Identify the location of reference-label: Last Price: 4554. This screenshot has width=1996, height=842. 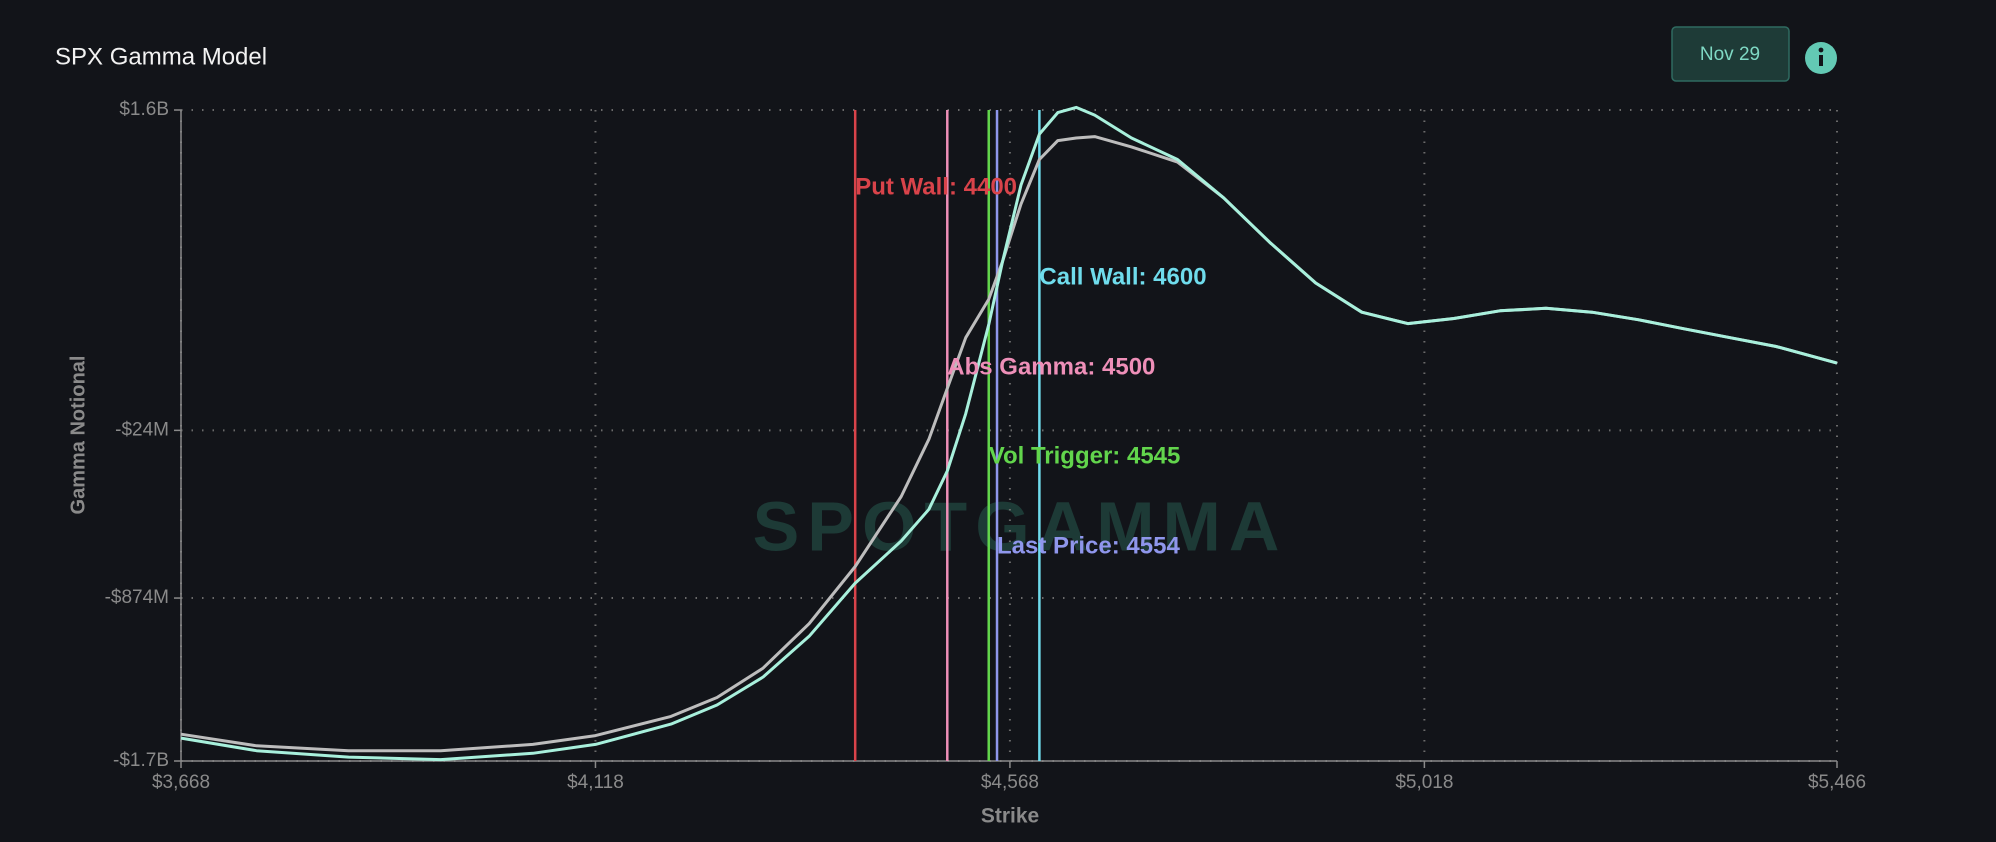
(1088, 545).